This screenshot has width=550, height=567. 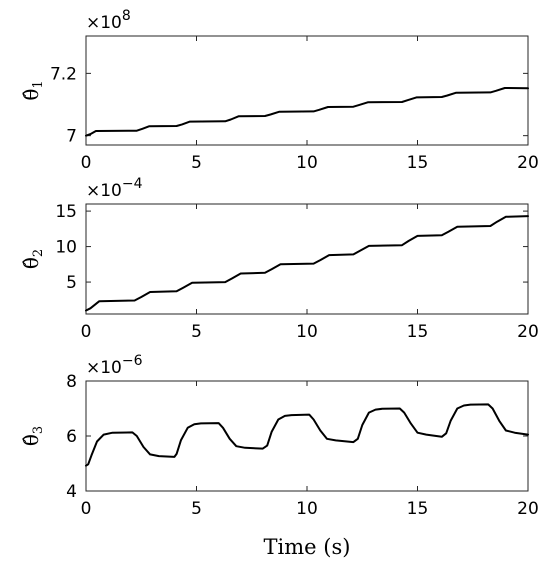 I want to click on y-tick-label: 5, so click(x=71, y=283).